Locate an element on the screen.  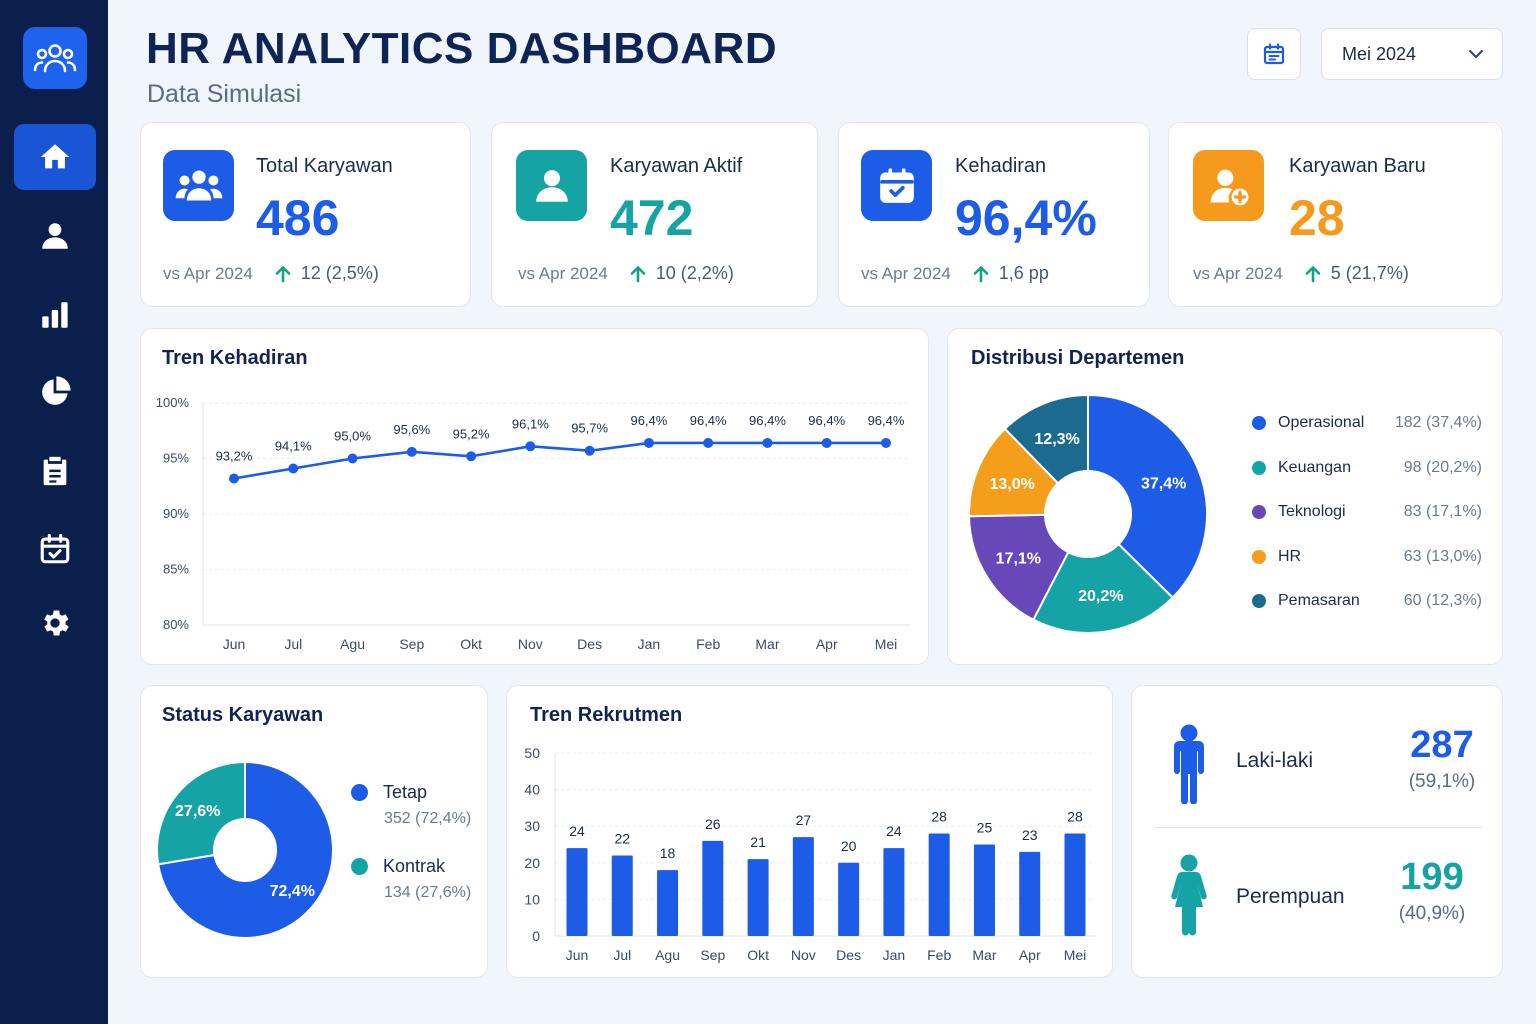
kpi-footer: vs Apr 2024 10 (2,2%) is located at coordinates (626, 273).